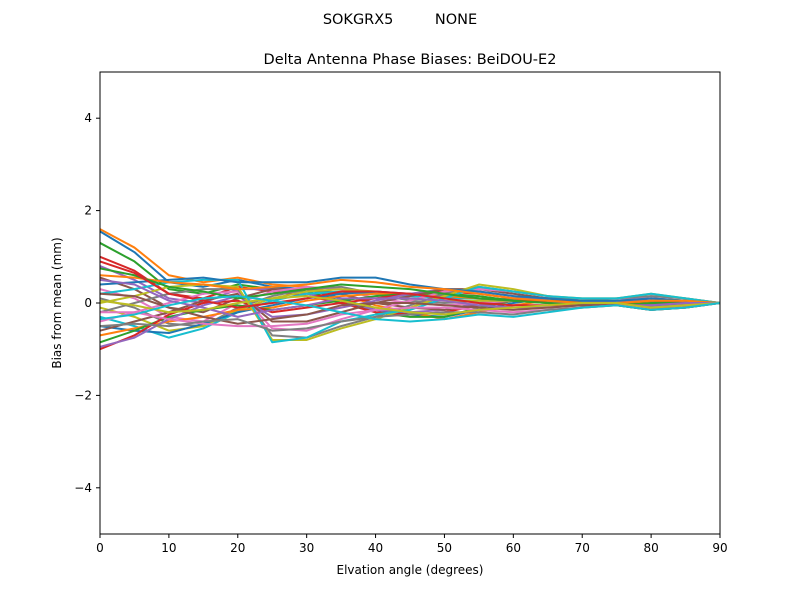  I want to click on x-tick-label: 20, so click(237, 548).